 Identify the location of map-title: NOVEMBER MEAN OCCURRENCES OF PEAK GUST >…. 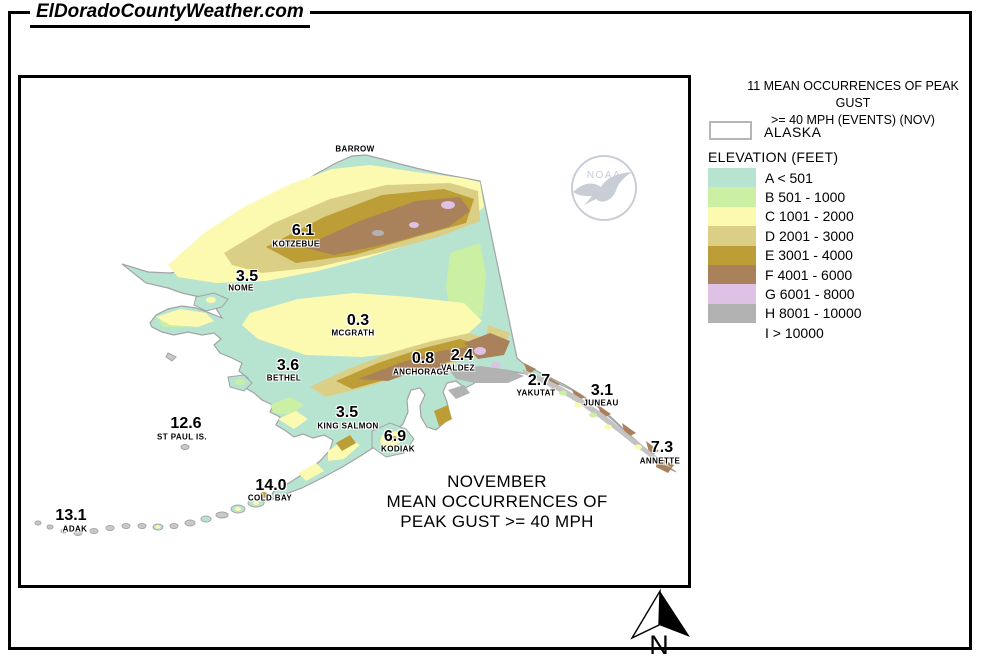
(497, 502).